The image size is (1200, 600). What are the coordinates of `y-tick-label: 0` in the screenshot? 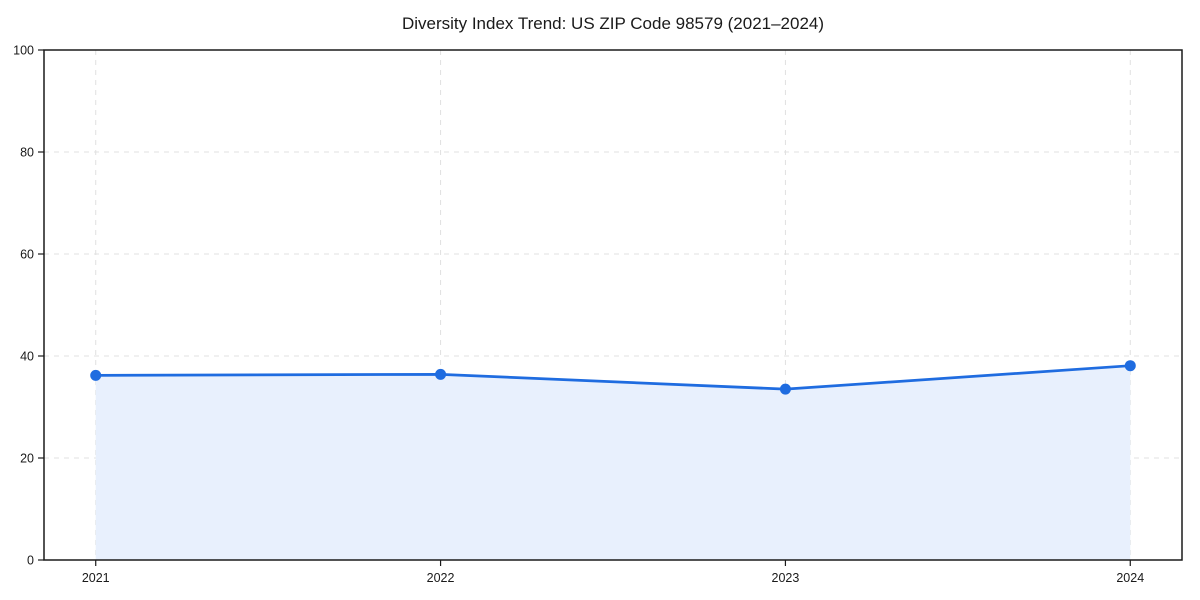 It's located at (30, 561).